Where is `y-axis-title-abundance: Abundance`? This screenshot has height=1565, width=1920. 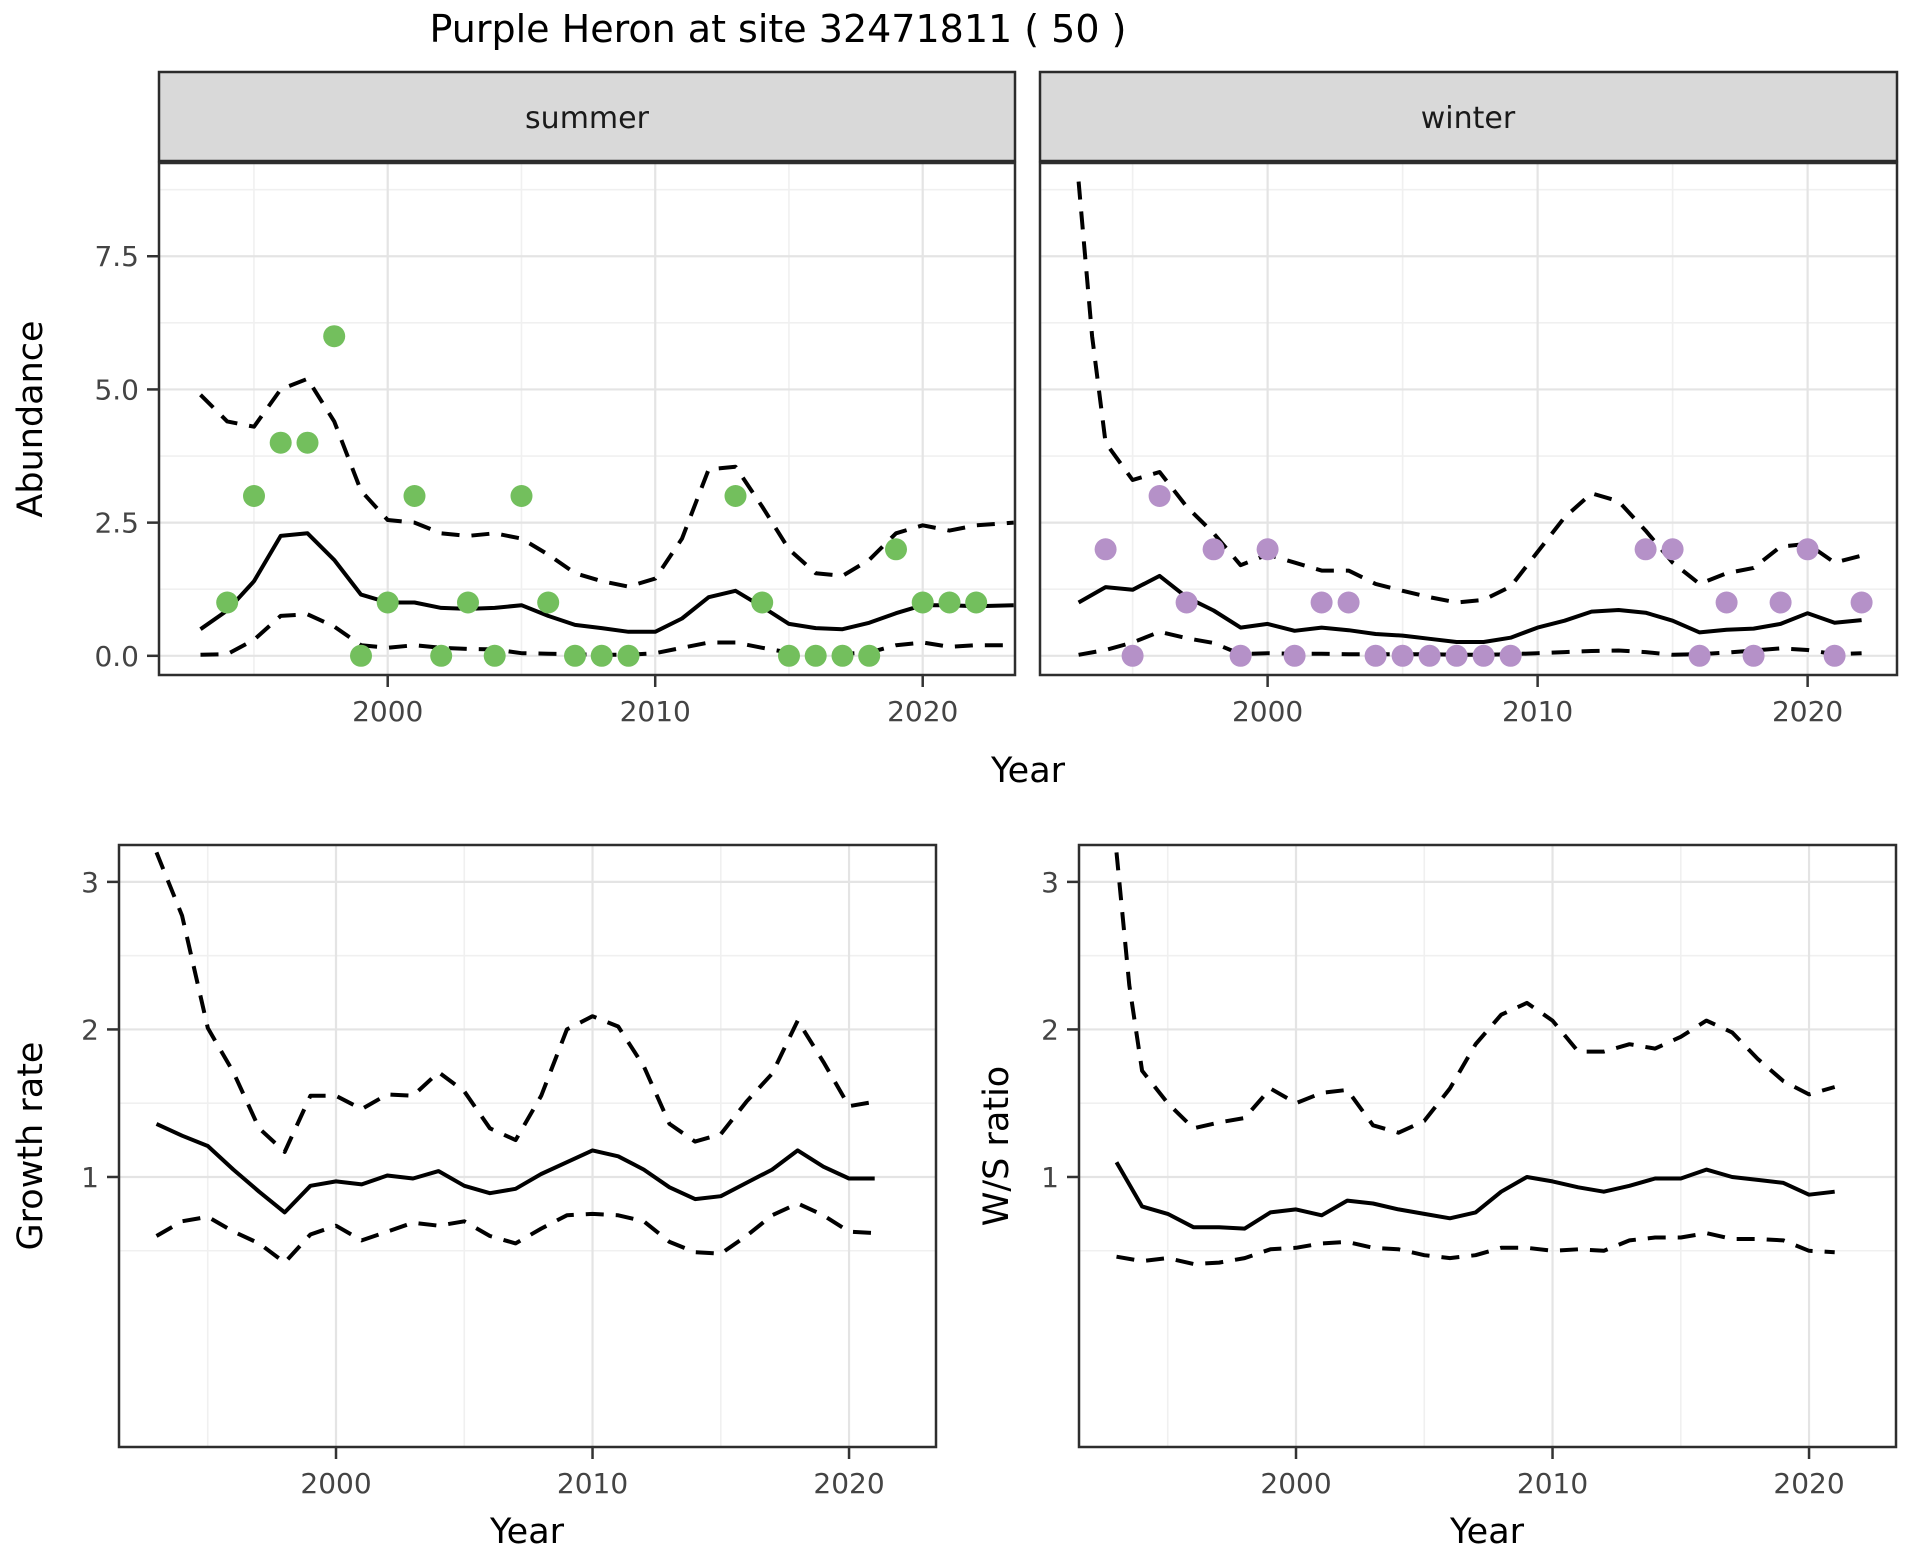
y-axis-title-abundance: Abundance is located at coordinates (31, 418).